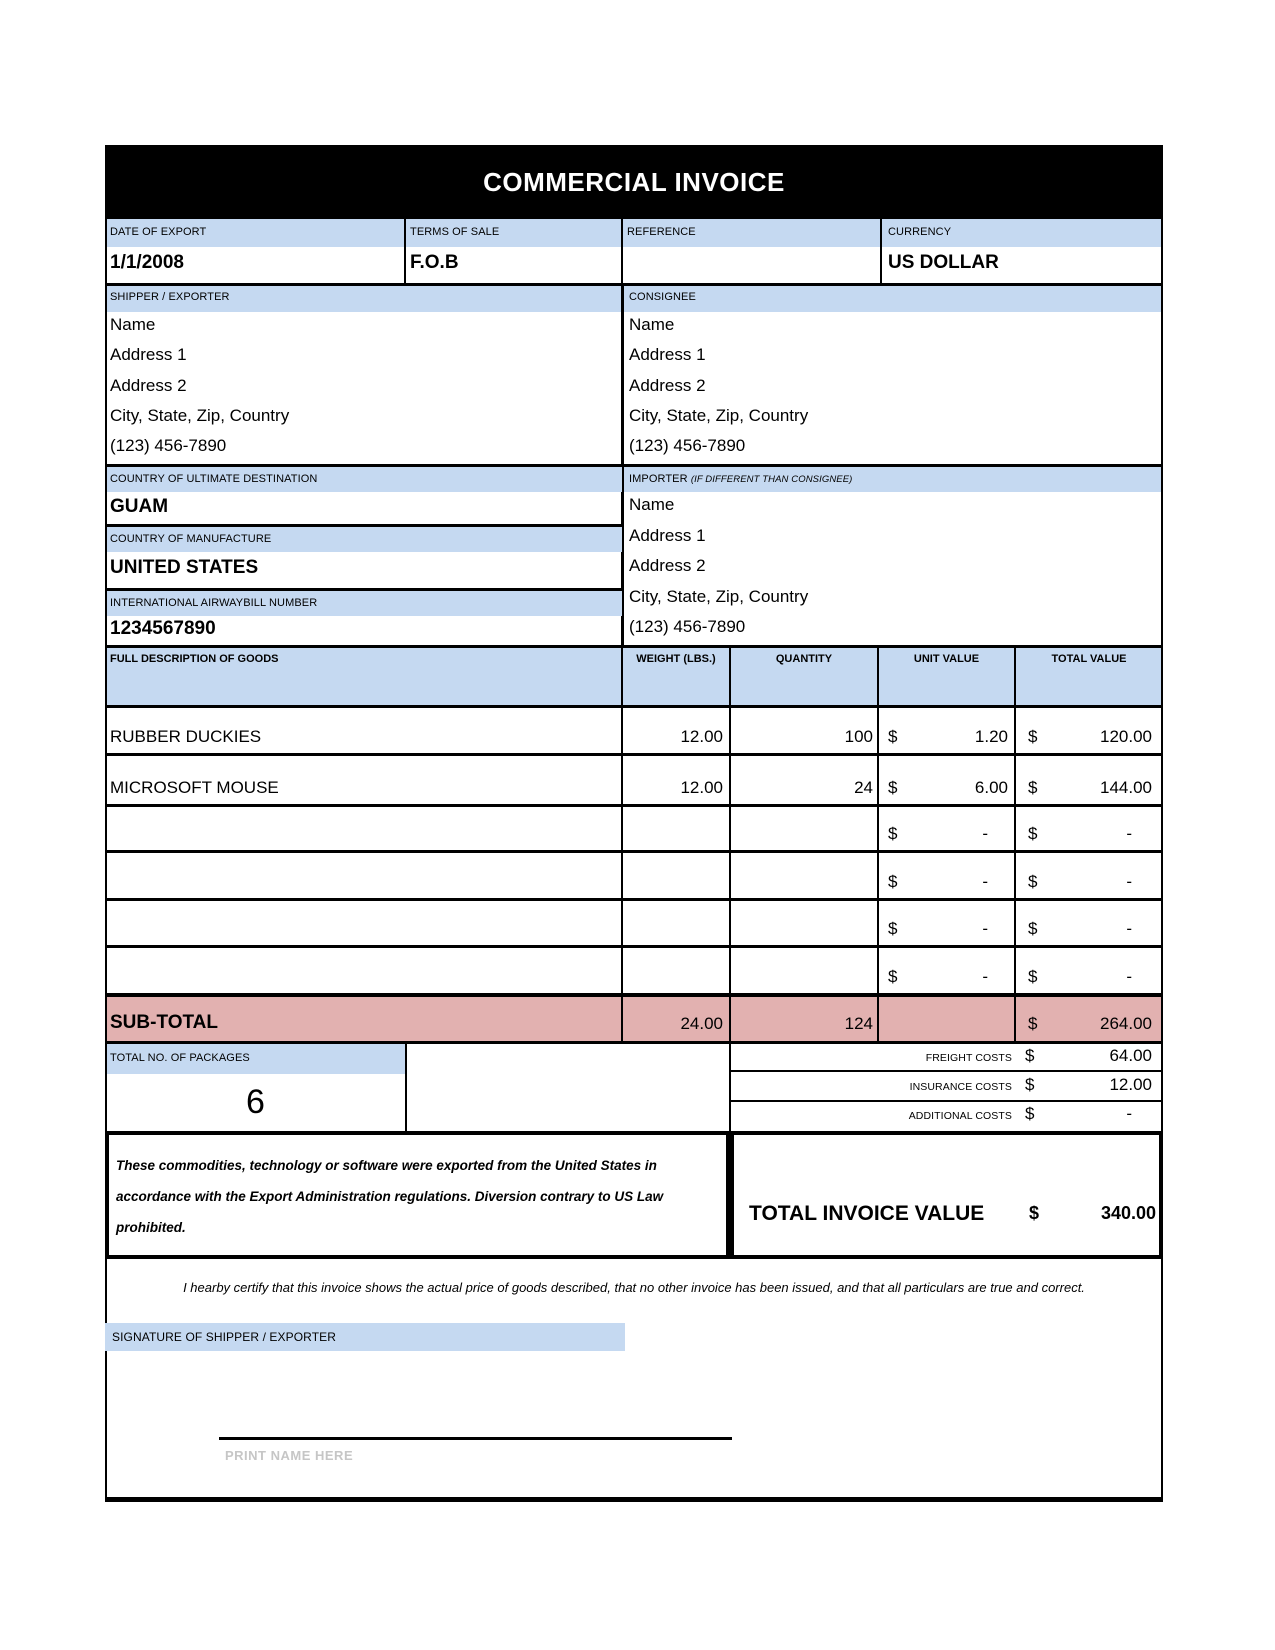 This screenshot has height=1650, width=1275. What do you see at coordinates (1089, 659) in the screenshot?
I see `goods-header-total-value: TOTAL VALUE` at bounding box center [1089, 659].